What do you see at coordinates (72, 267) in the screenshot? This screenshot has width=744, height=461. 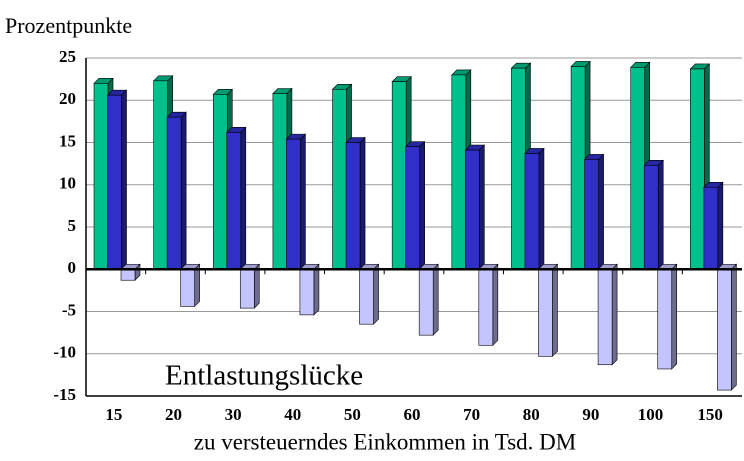 I see `y-tick-label: 0` at bounding box center [72, 267].